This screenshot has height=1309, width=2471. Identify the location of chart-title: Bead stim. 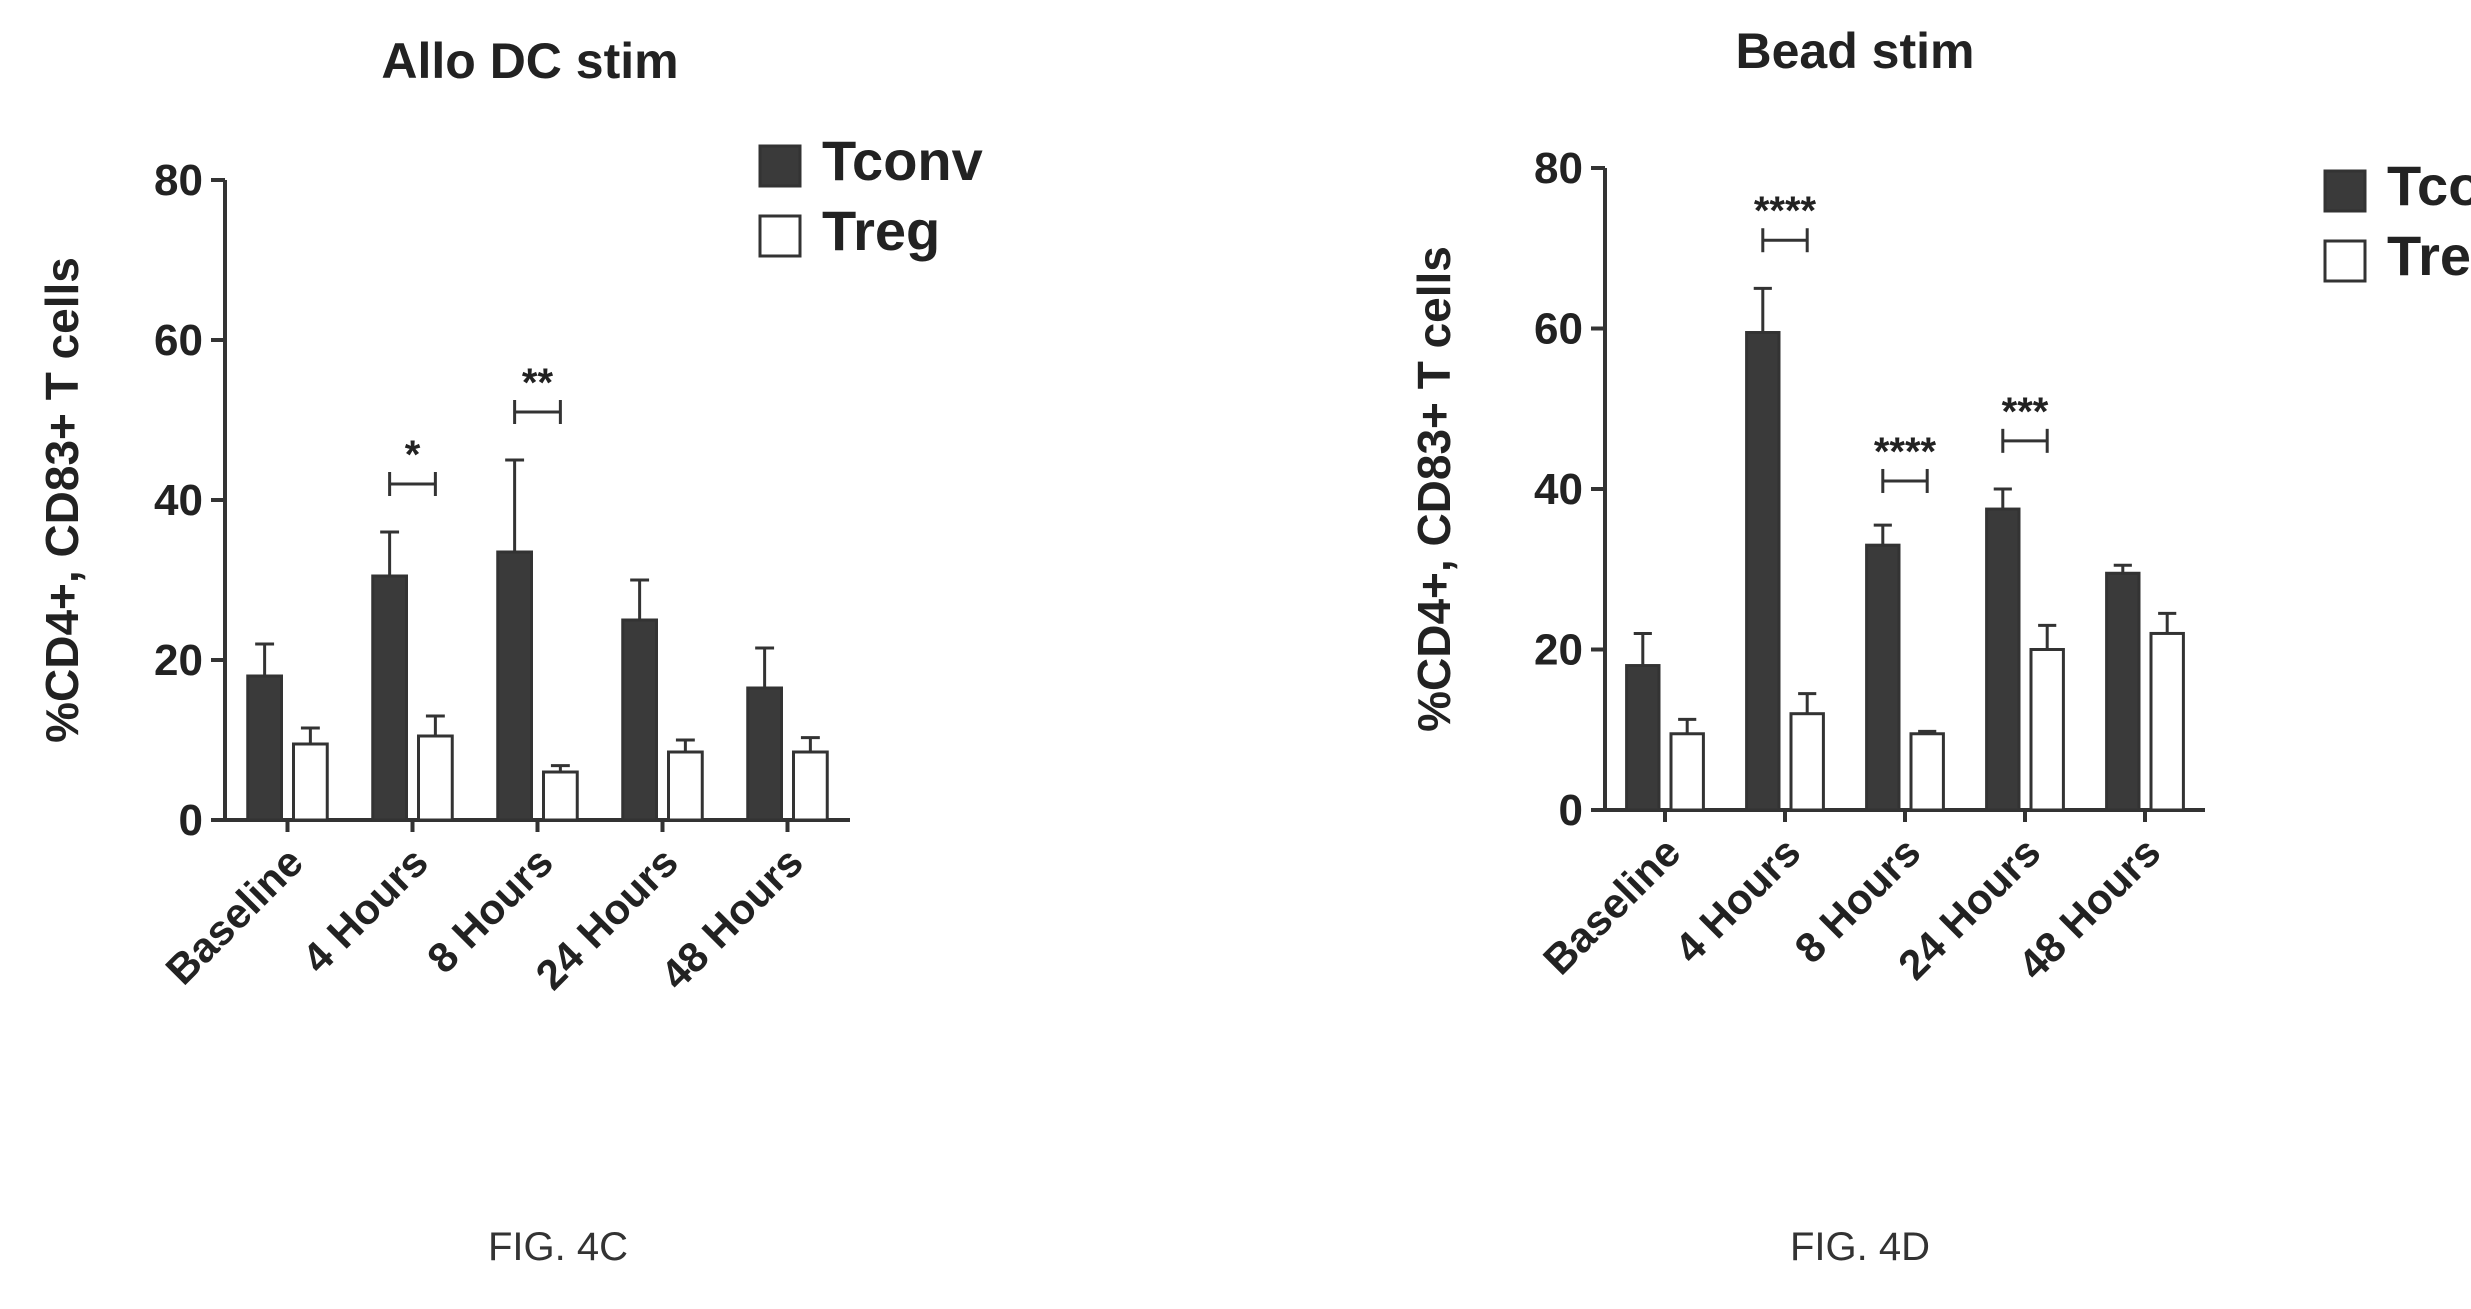
(1855, 51).